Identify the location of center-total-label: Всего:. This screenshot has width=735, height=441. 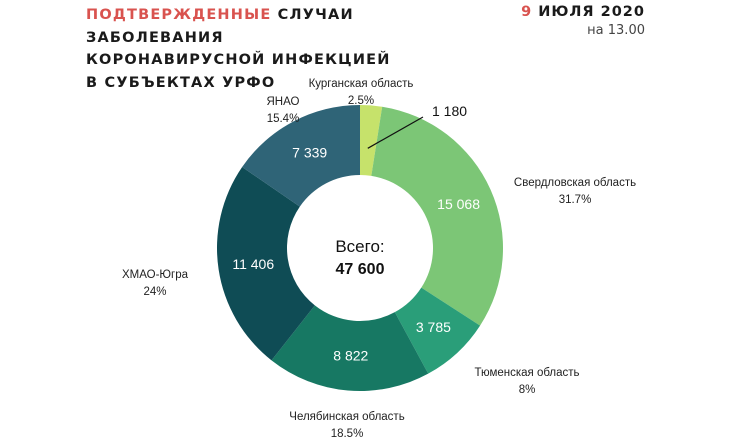
(359, 246).